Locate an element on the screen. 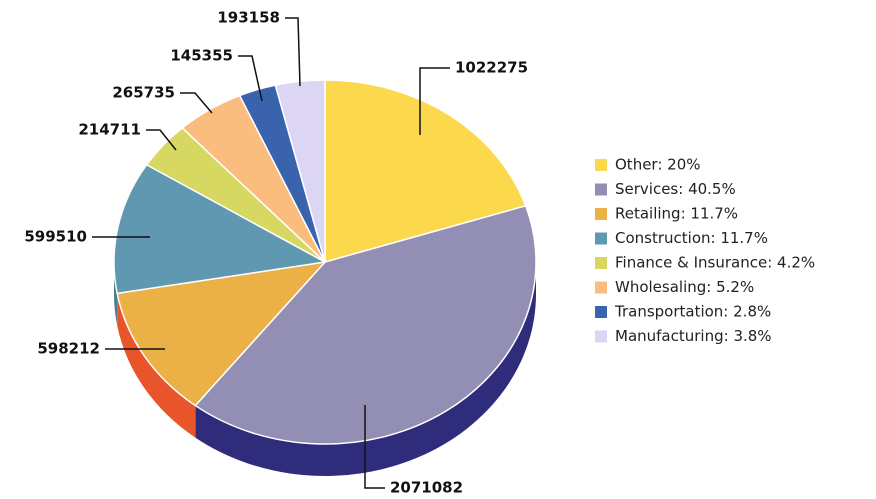 Image resolution: width=876 pixels, height=499 pixels. legend-label: Construction: 11.7% is located at coordinates (691, 238).